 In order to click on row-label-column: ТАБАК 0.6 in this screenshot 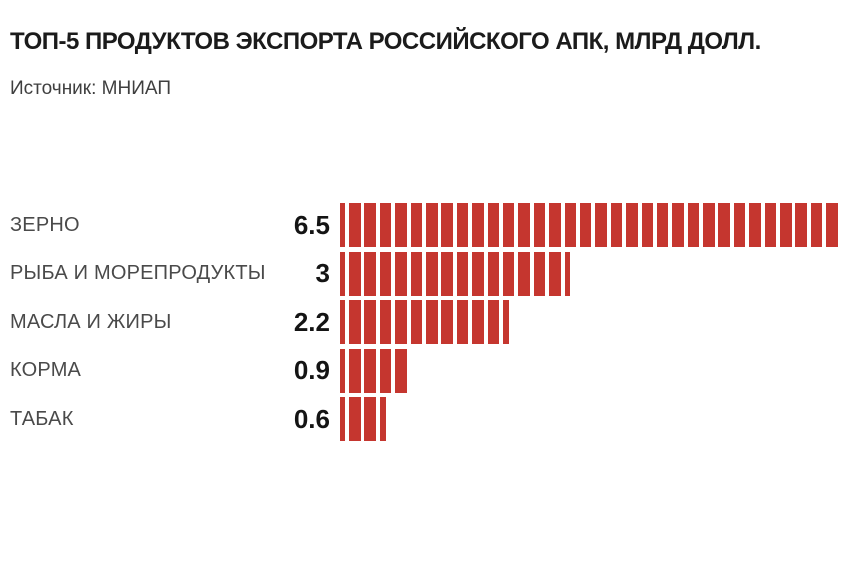, I will do `click(165, 419)`.